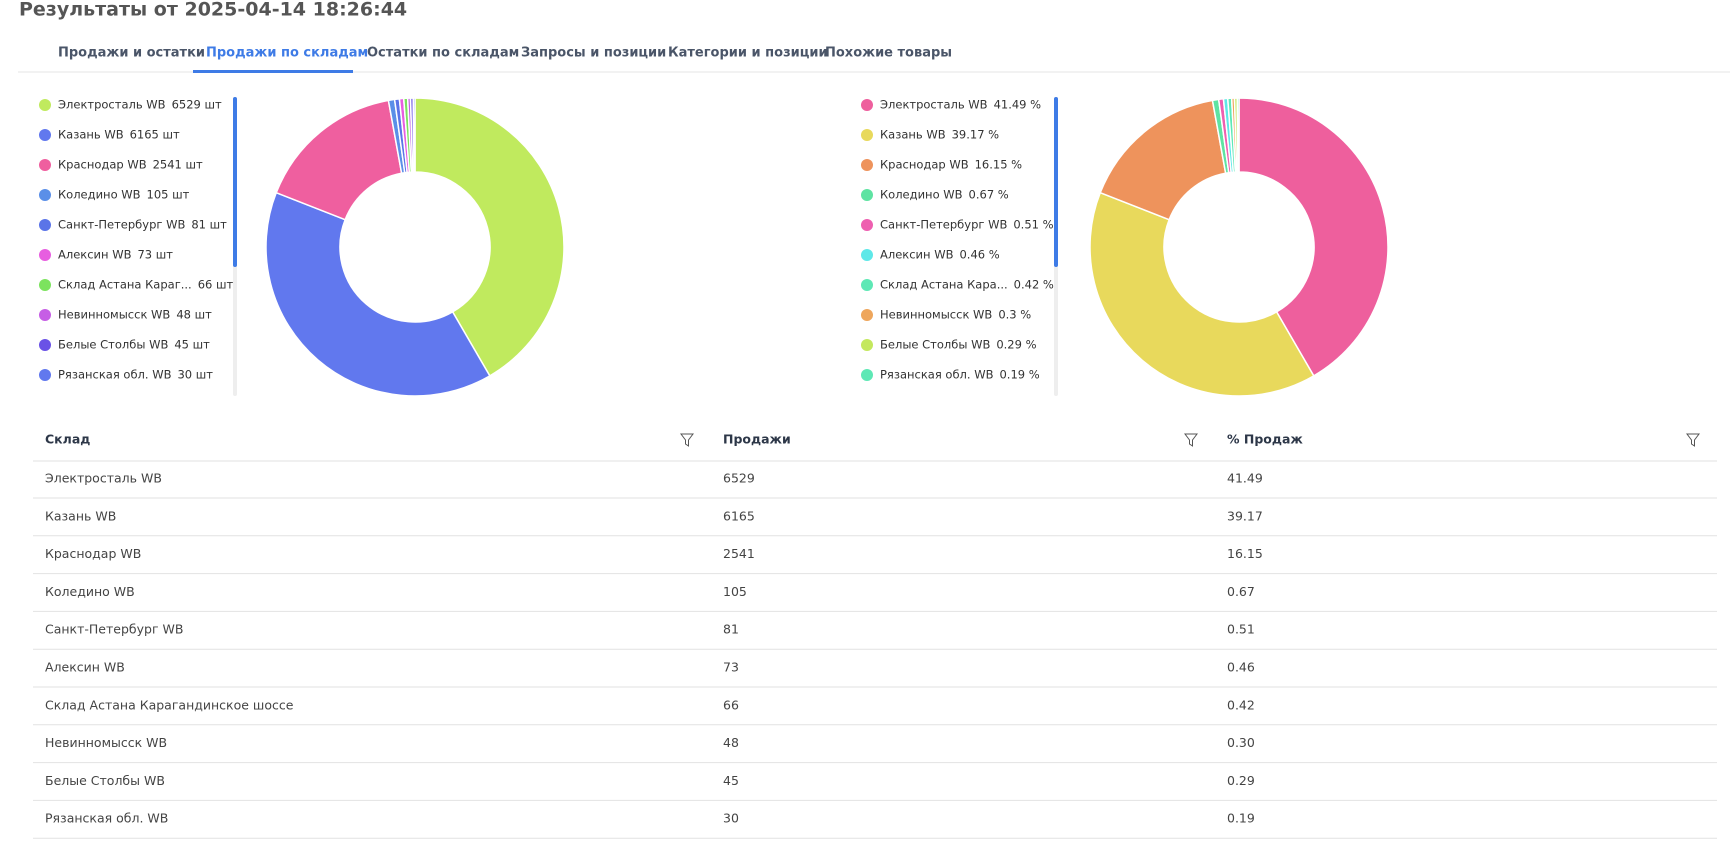 The width and height of the screenshot is (1736, 860). What do you see at coordinates (114, 629) in the screenshot?
I see `table-cell: Санкт-Петербург WB` at bounding box center [114, 629].